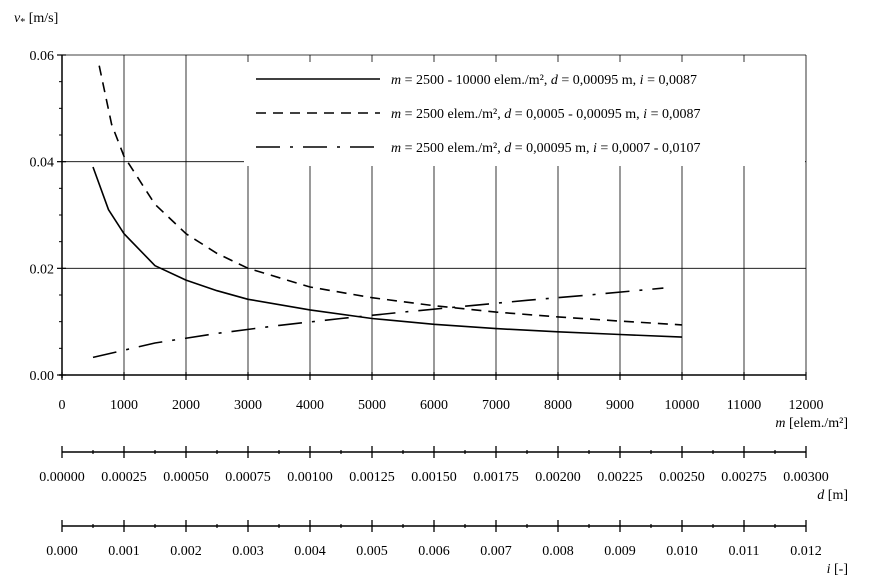 The image size is (876, 587). I want to click on axis-d-tick-label: 0.00025, so click(124, 477).